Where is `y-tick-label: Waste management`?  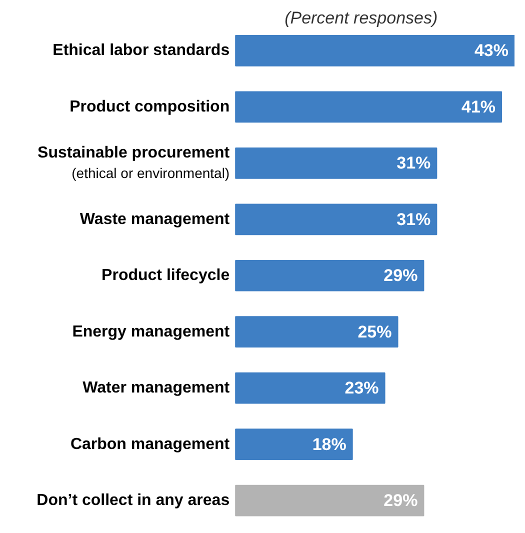
y-tick-label: Waste management is located at coordinates (155, 219).